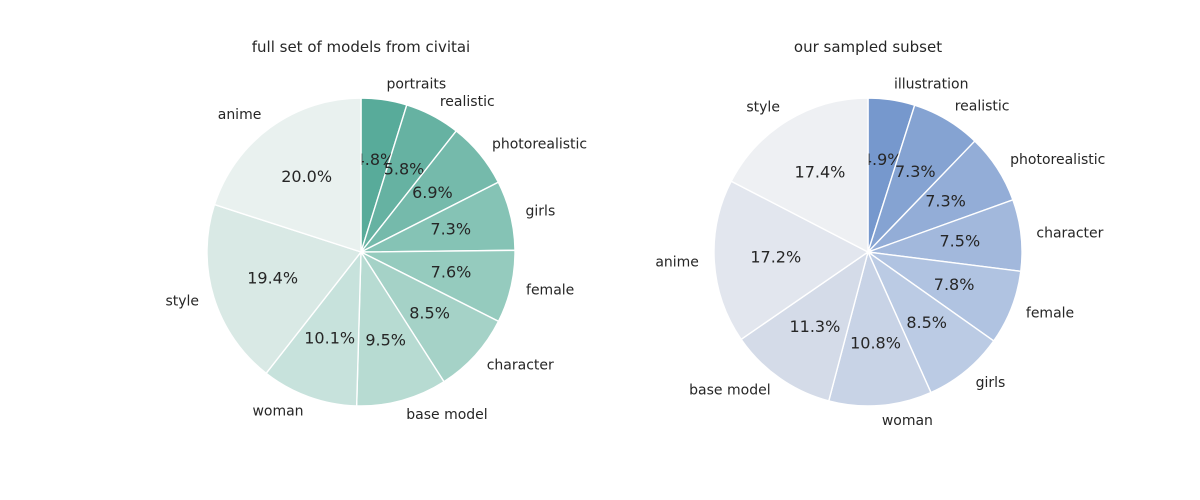 Image resolution: width=1200 pixels, height=500 pixels. I want to click on percent-label: 4.9%, so click(882, 159).